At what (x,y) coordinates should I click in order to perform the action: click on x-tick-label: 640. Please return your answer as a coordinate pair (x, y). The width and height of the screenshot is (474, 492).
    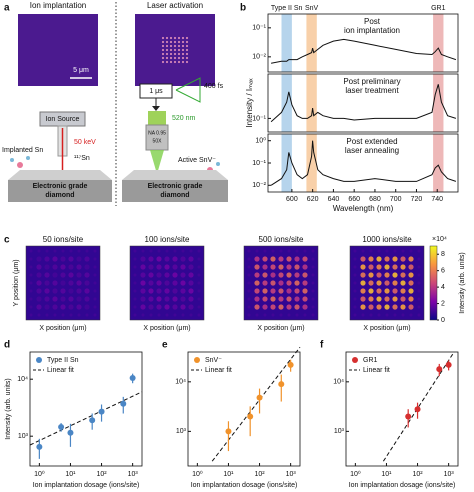
    Looking at the image, I should click on (334, 199).